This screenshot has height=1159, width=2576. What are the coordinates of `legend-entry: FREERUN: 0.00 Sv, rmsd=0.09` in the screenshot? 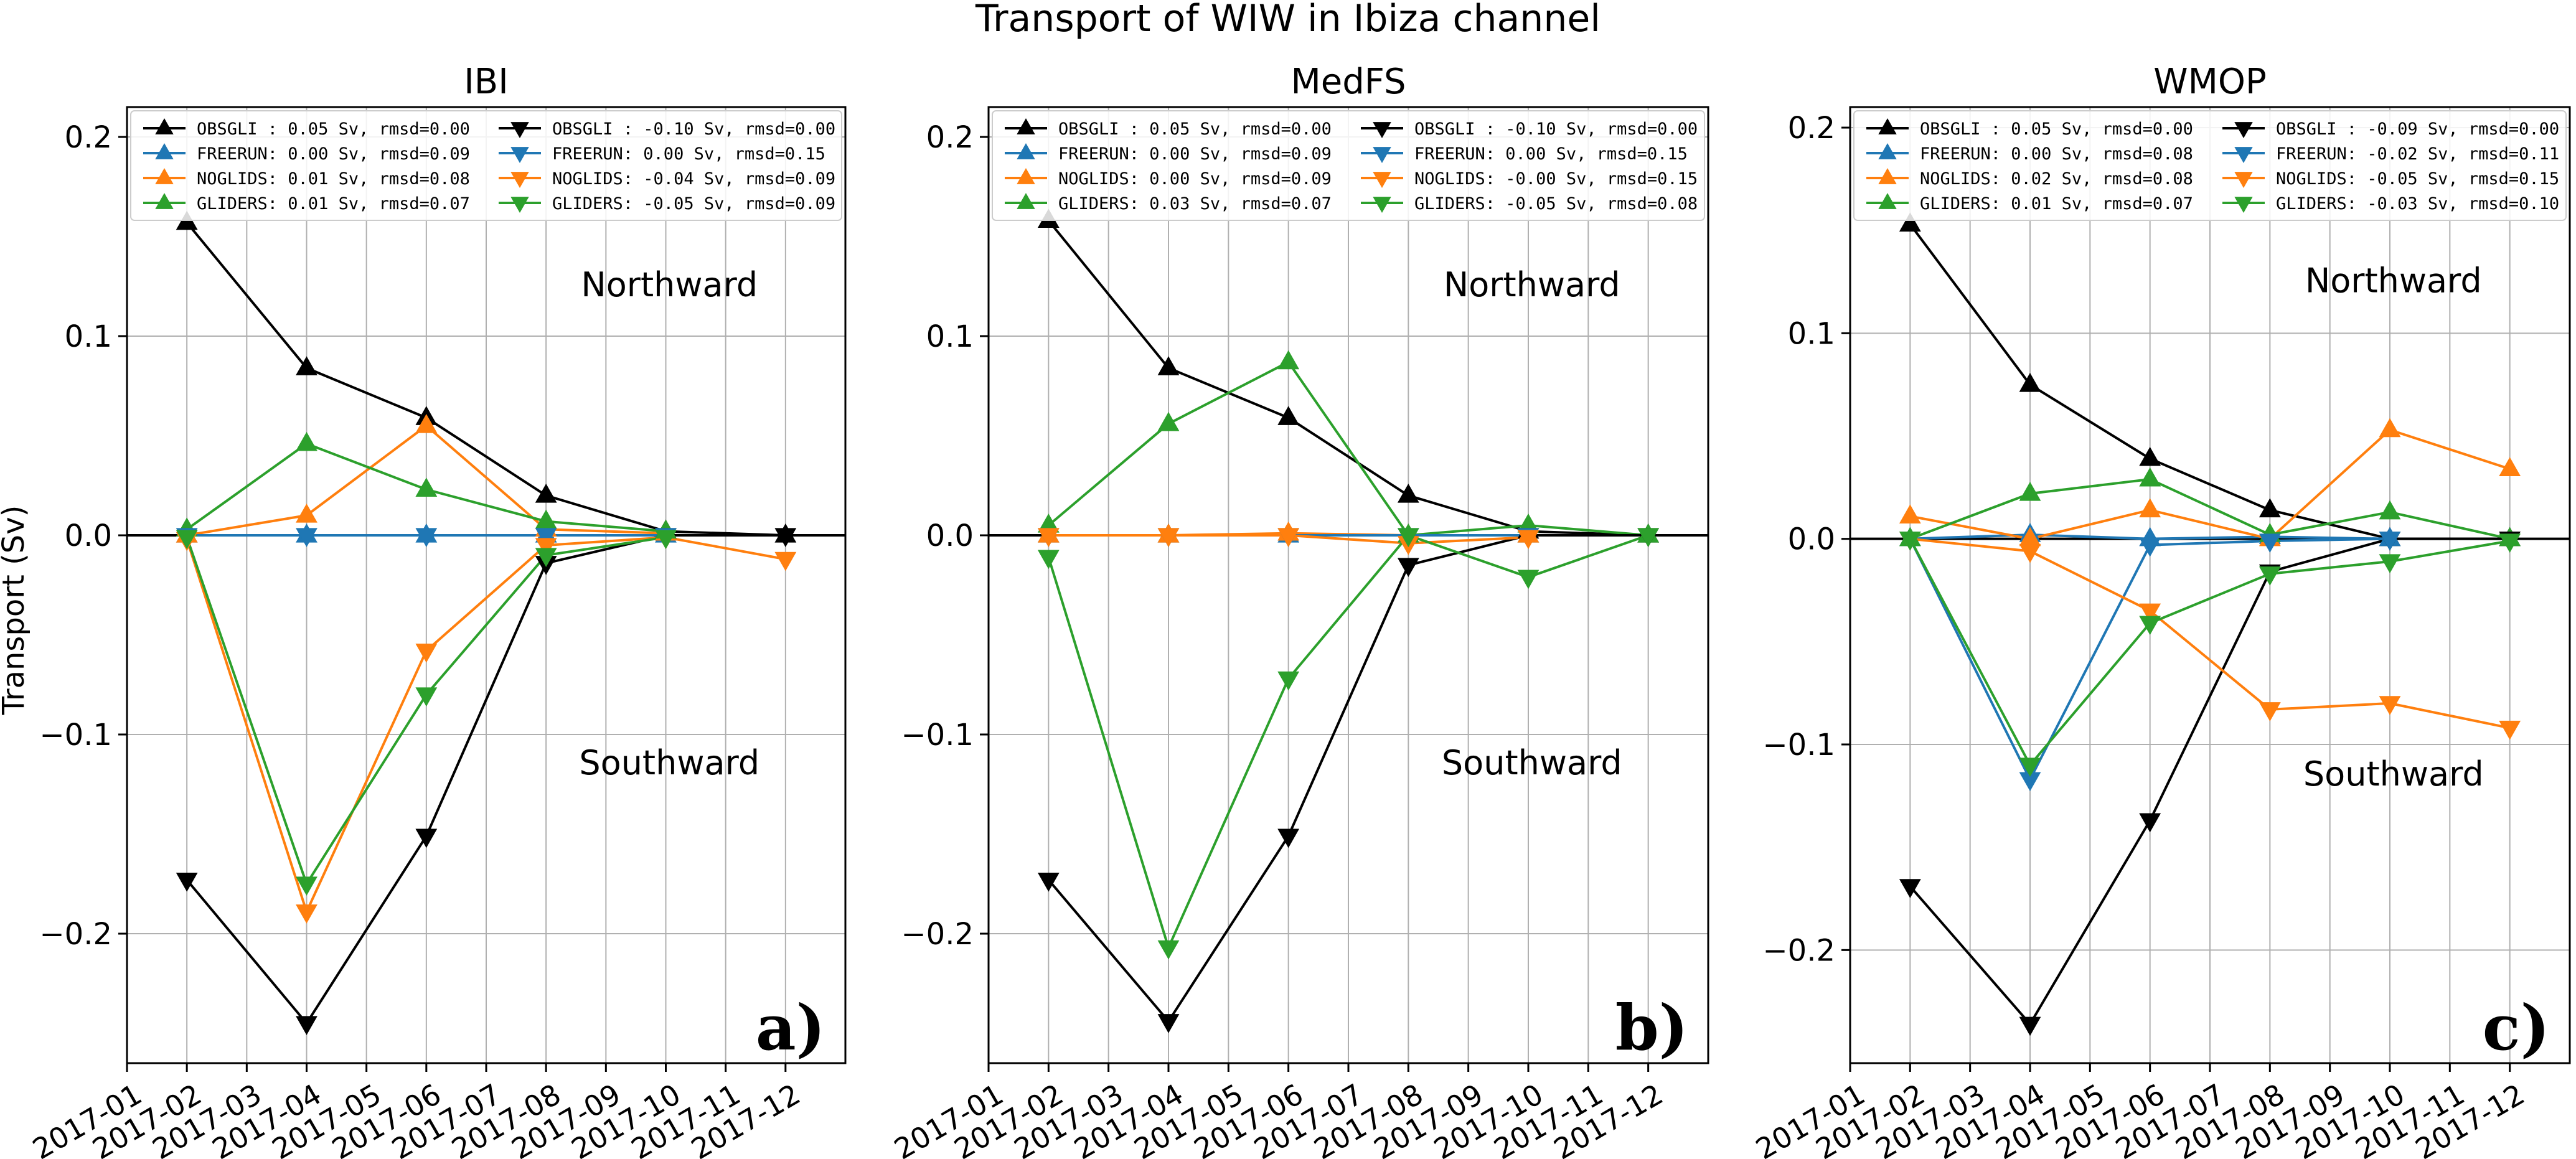 It's located at (1195, 154).